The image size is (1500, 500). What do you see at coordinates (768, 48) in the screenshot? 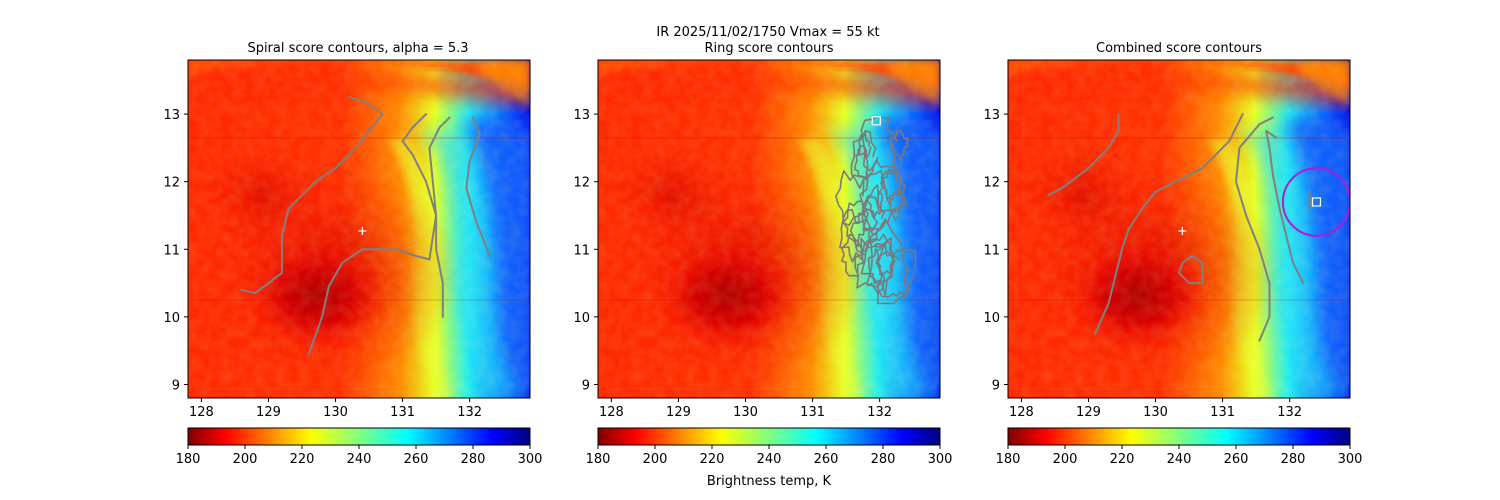
I see `panel-title: Ring score contours` at bounding box center [768, 48].